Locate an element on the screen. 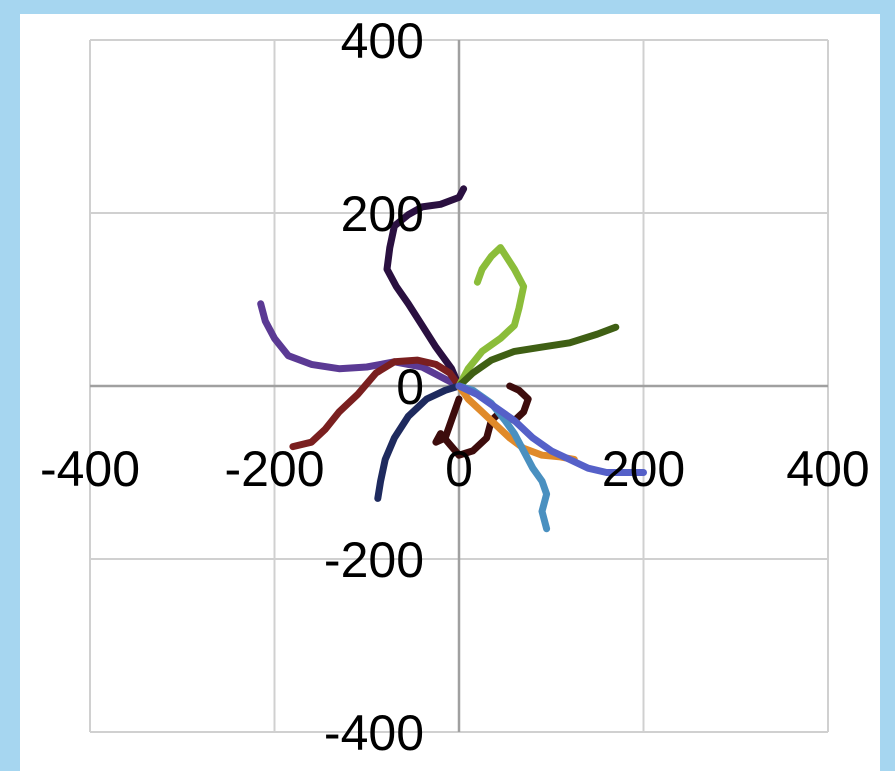  x-tick-label: 200 is located at coordinates (643, 469).